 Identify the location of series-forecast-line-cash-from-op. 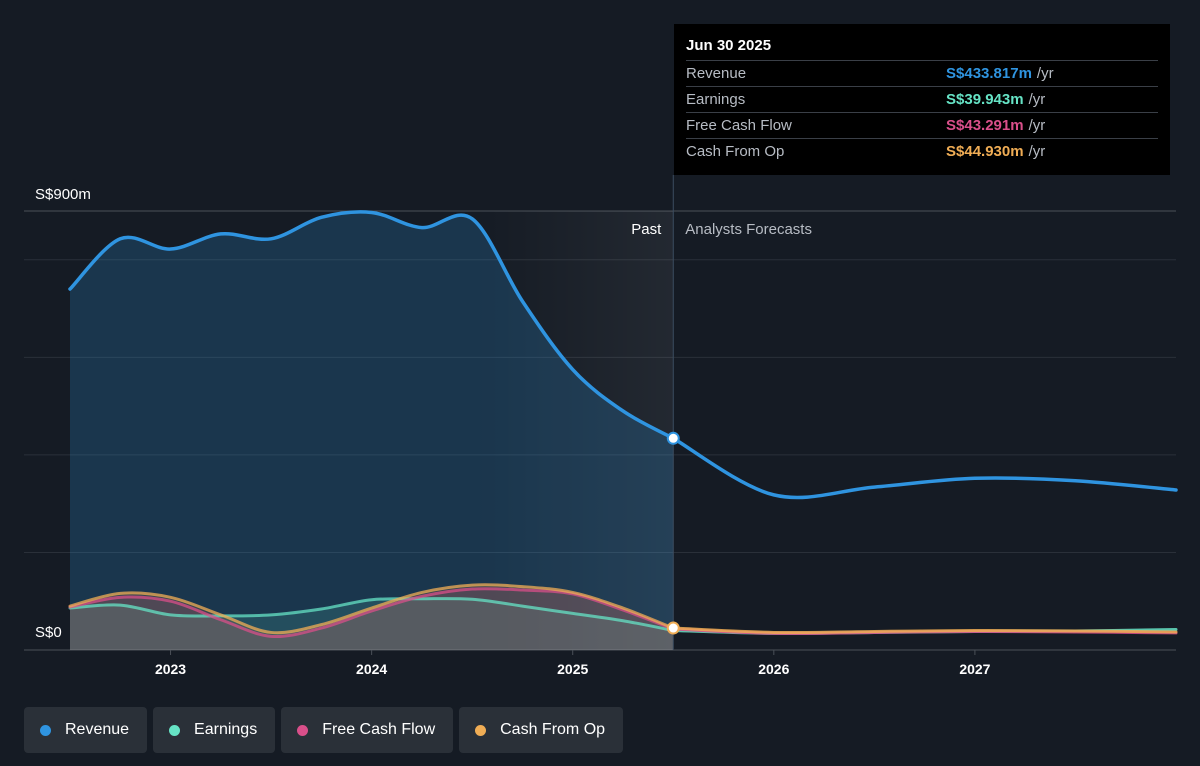
(924, 630).